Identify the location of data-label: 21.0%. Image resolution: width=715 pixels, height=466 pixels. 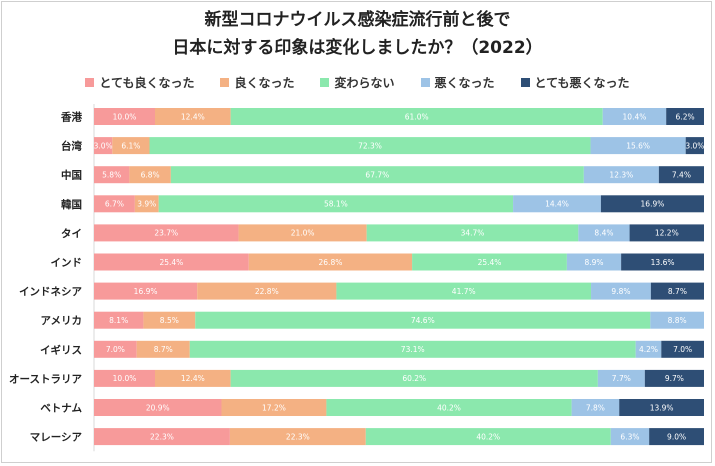
(303, 233).